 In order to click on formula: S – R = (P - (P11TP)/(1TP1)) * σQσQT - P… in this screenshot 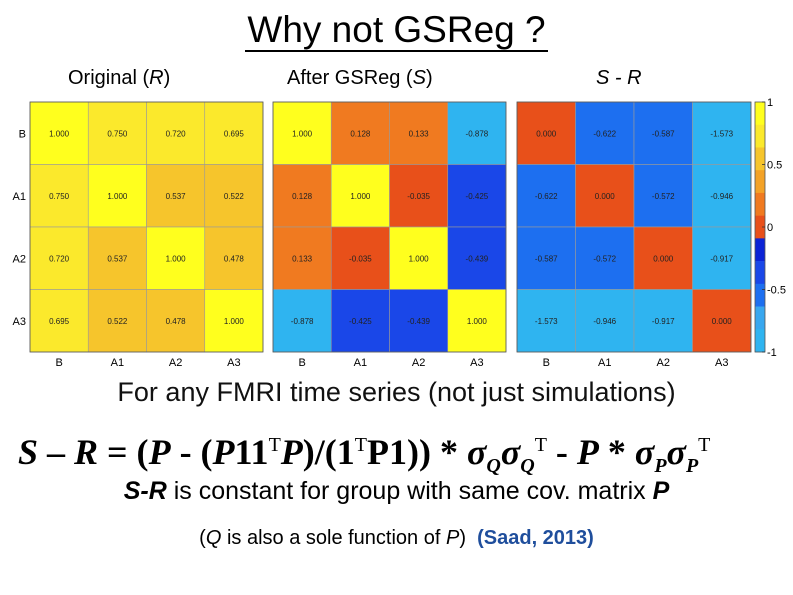, I will do `click(364, 455)`.